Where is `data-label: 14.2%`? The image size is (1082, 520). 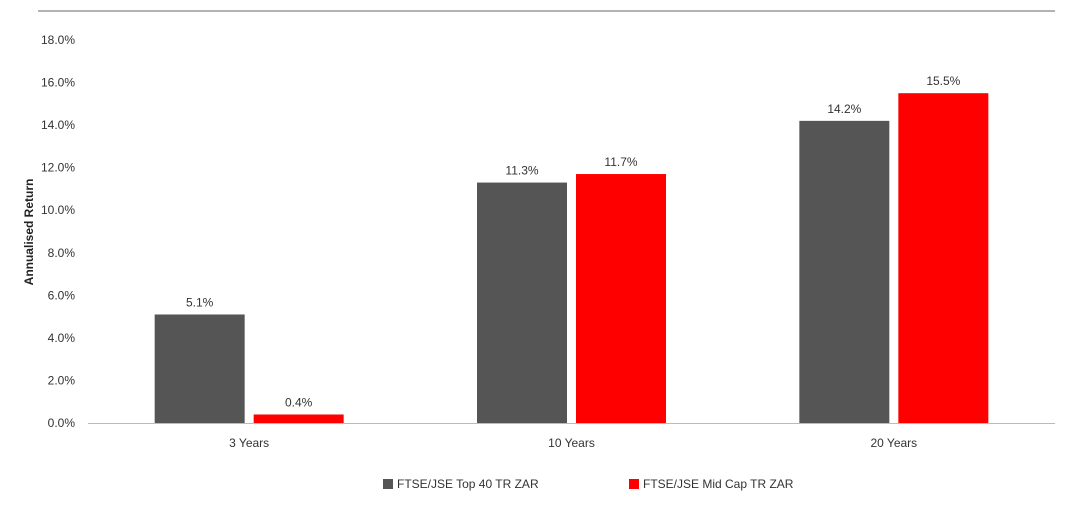
data-label: 14.2% is located at coordinates (844, 109).